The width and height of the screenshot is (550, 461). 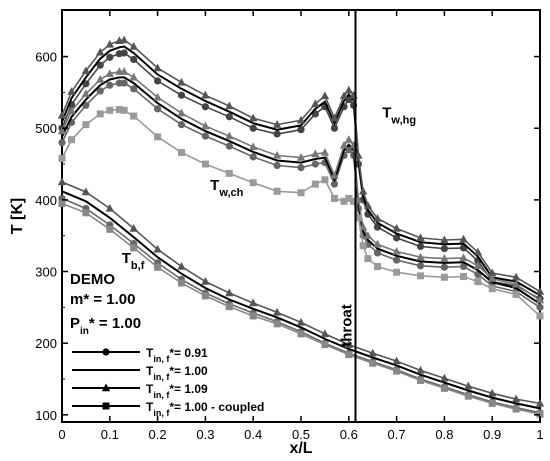 What do you see at coordinates (168, 409) in the screenshot?
I see `legend-entry: Tin, f*= 1.00 - coupled` at bounding box center [168, 409].